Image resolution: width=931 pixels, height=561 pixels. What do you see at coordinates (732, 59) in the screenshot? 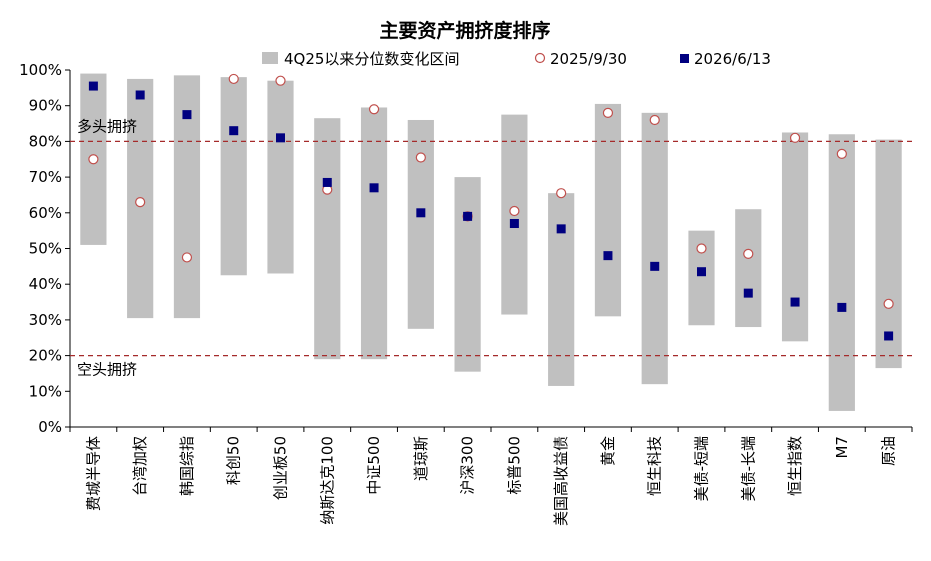
I see `legend-label-square: 2026/6/13` at bounding box center [732, 59].